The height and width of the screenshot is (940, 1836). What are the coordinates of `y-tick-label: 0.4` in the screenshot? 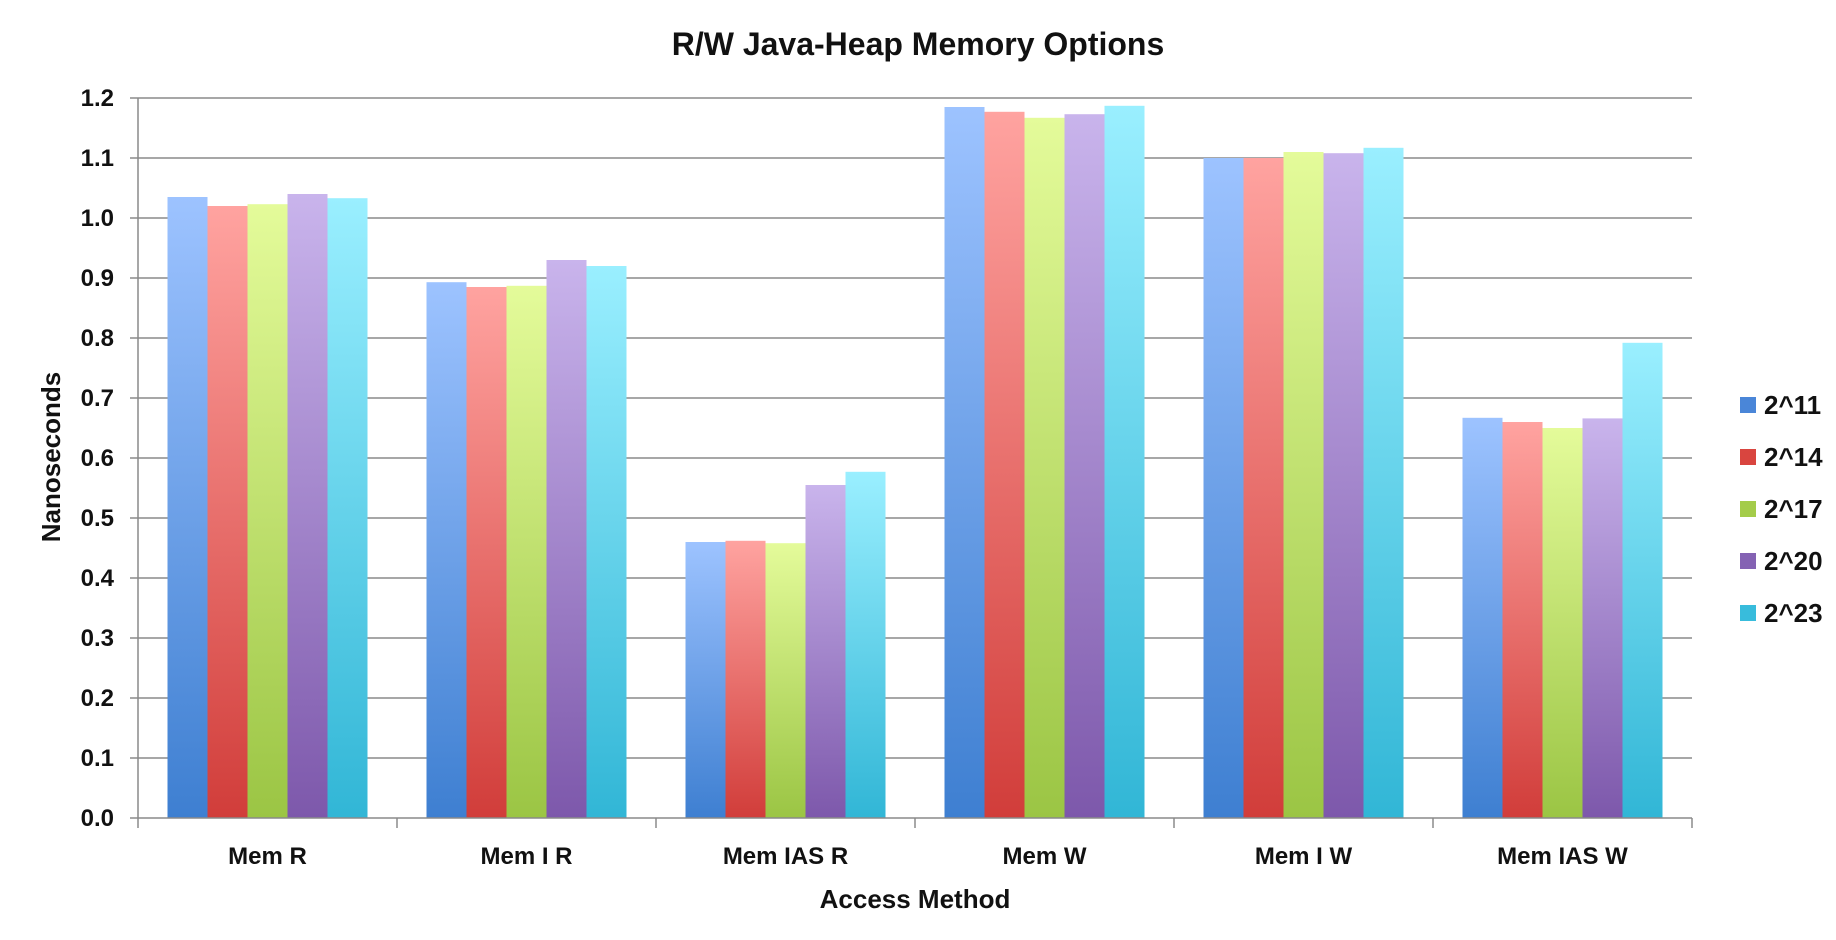 It's located at (98, 578).